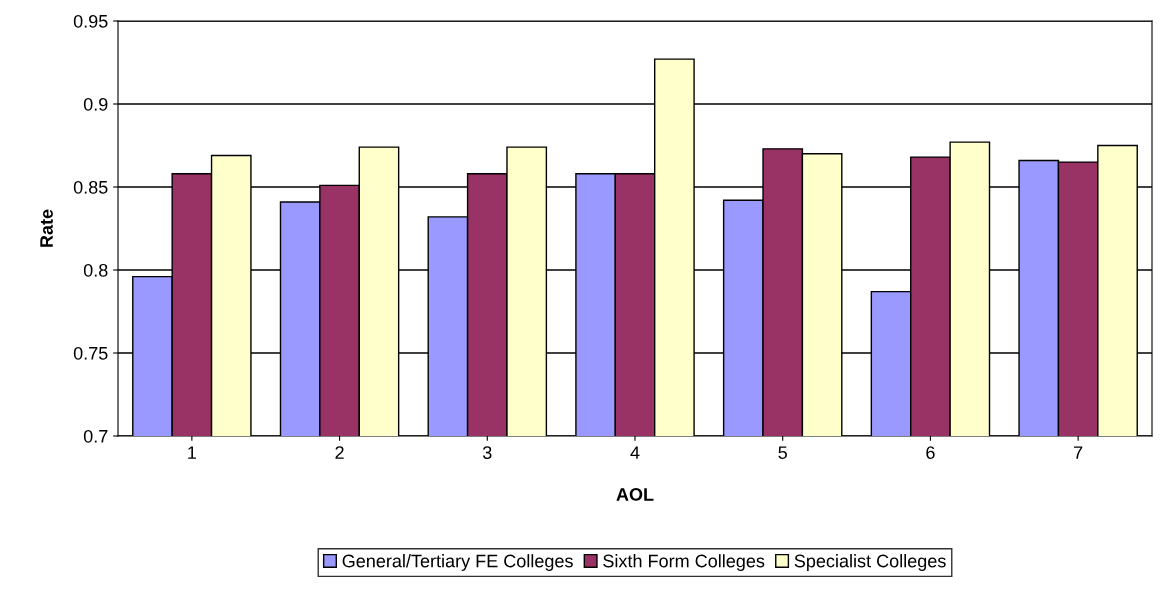  Describe the element at coordinates (635, 452) in the screenshot. I see `x-tick-label: 4` at that location.